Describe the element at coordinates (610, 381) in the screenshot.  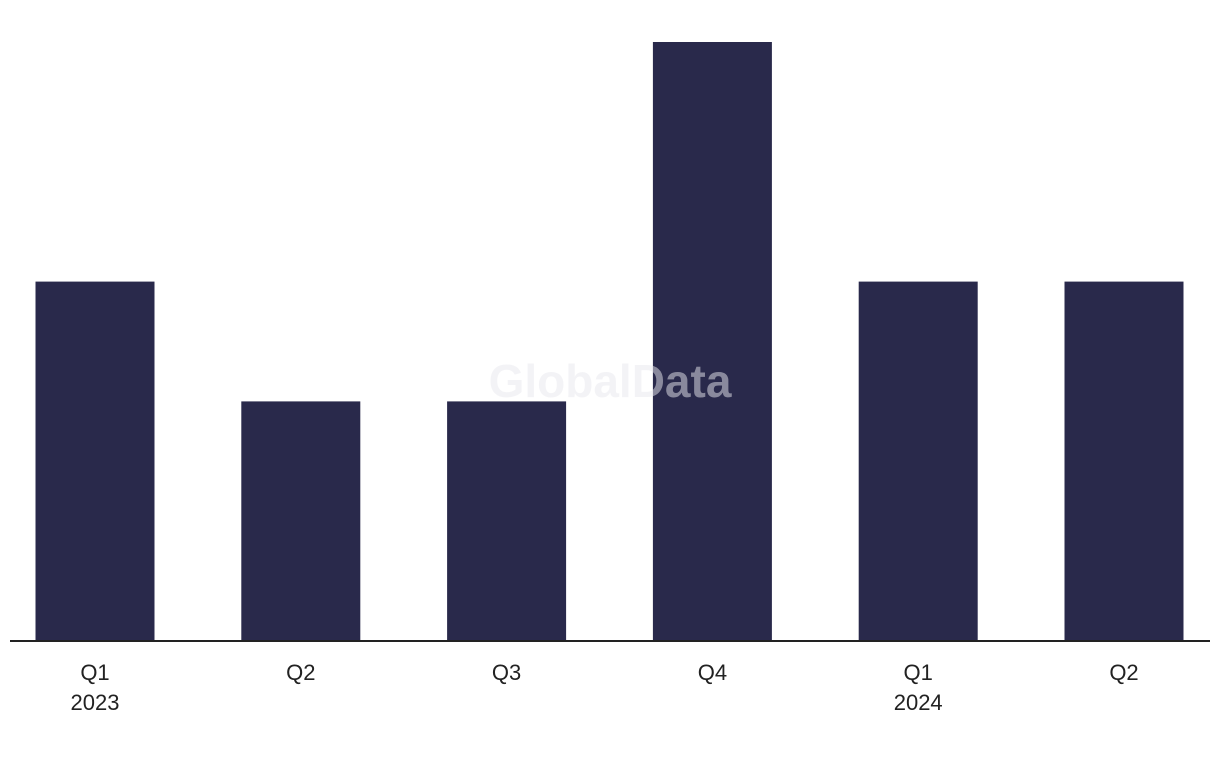
I see `watermark: GlobalData` at that location.